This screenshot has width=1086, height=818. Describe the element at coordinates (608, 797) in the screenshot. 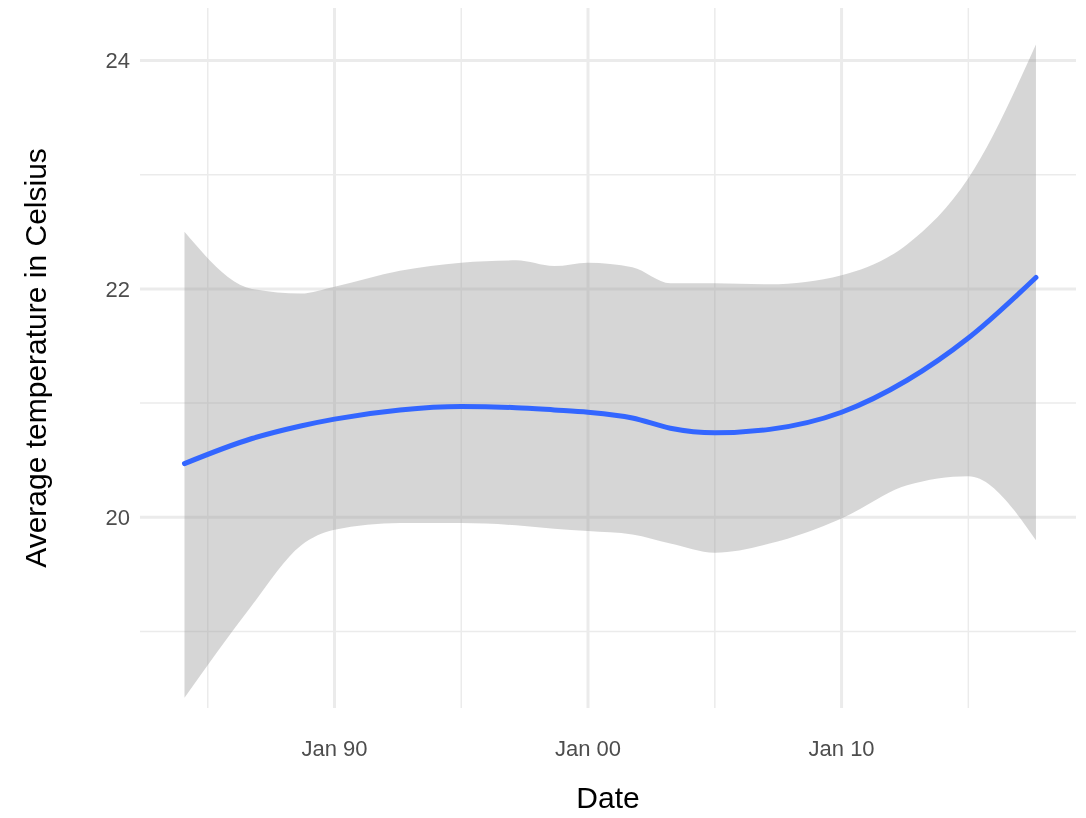

I see `x-axis-title: Date` at that location.